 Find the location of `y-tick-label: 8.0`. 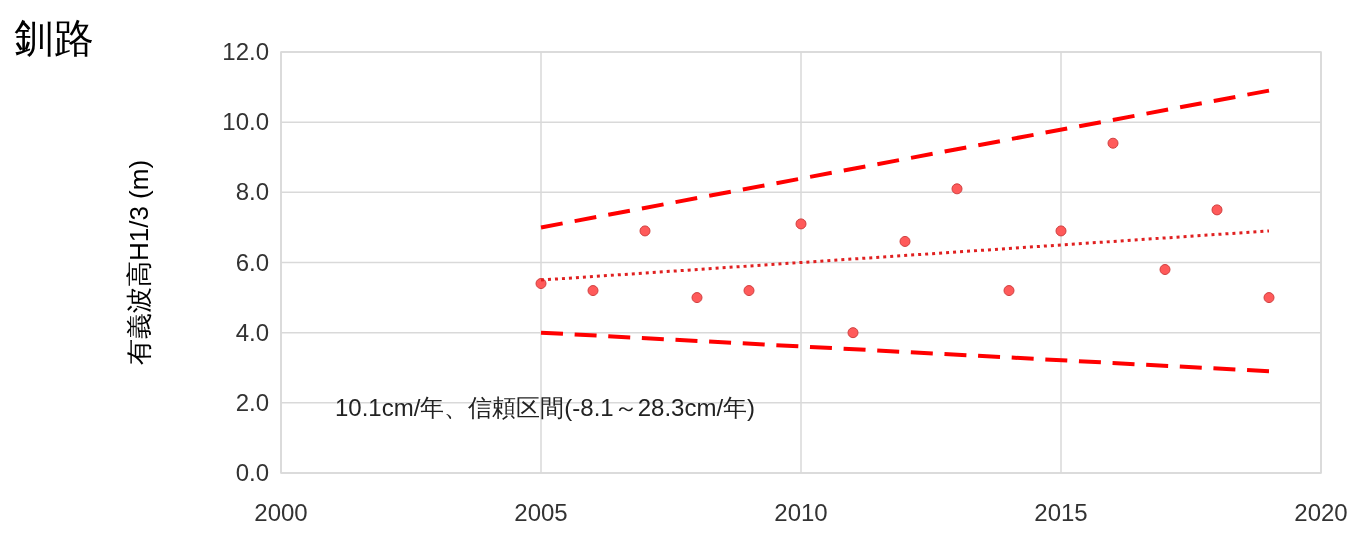

y-tick-label: 8.0 is located at coordinates (252, 192).